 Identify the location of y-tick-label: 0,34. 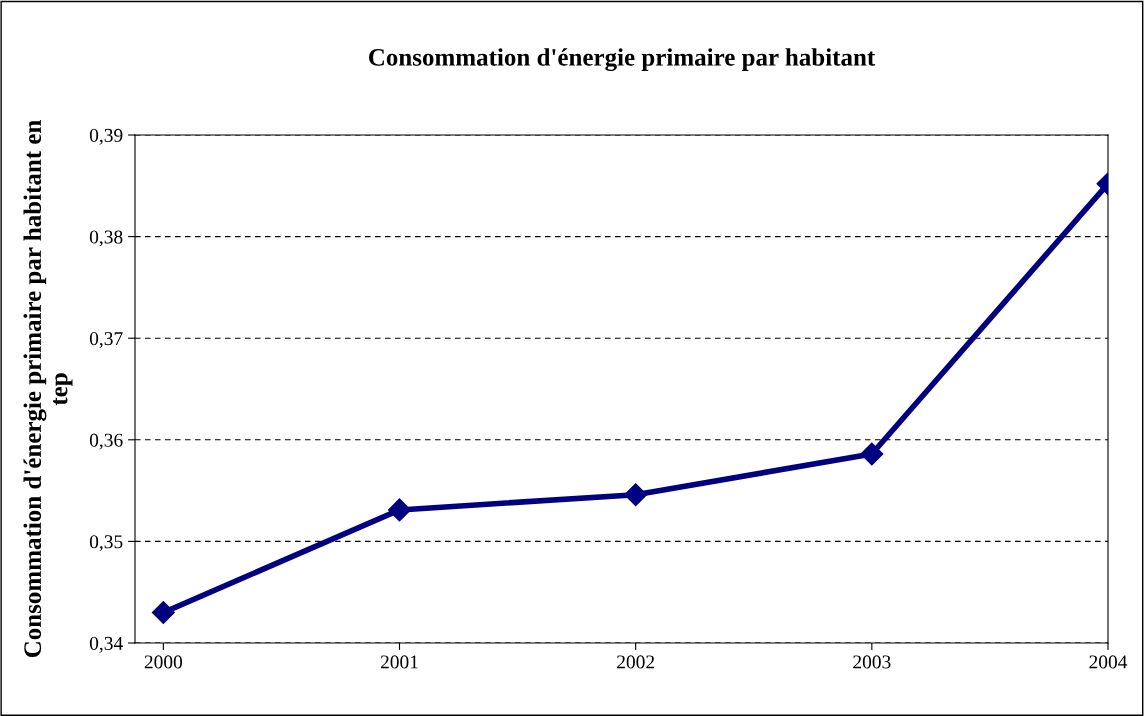
(106, 644).